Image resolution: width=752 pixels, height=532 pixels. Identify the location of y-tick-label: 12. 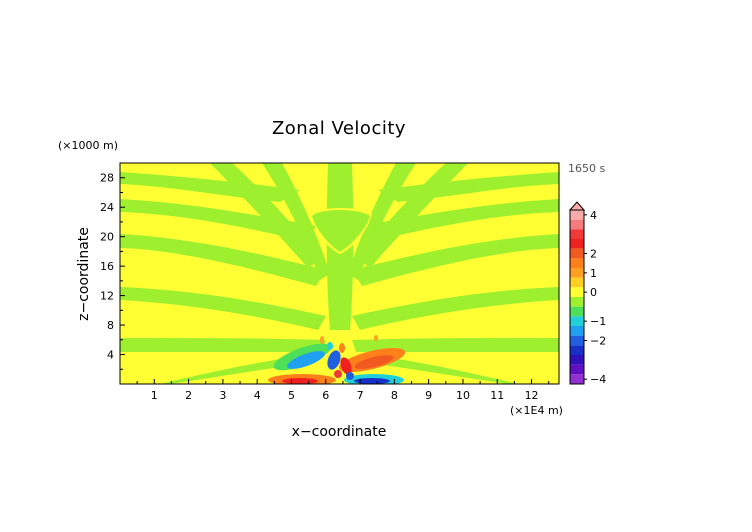
(107, 296).